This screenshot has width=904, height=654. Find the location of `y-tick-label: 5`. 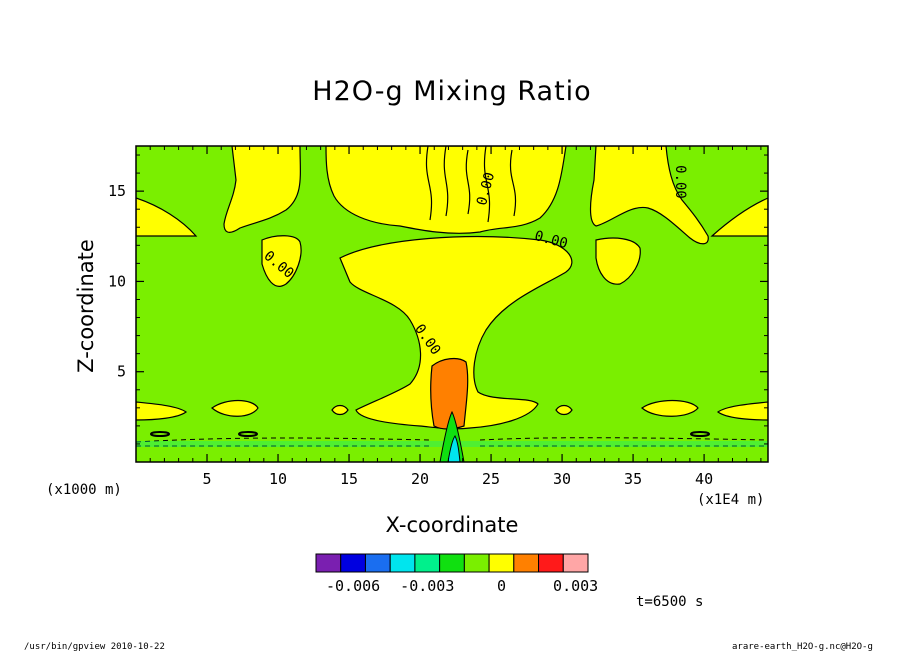

y-tick-label: 5 is located at coordinates (121, 372).